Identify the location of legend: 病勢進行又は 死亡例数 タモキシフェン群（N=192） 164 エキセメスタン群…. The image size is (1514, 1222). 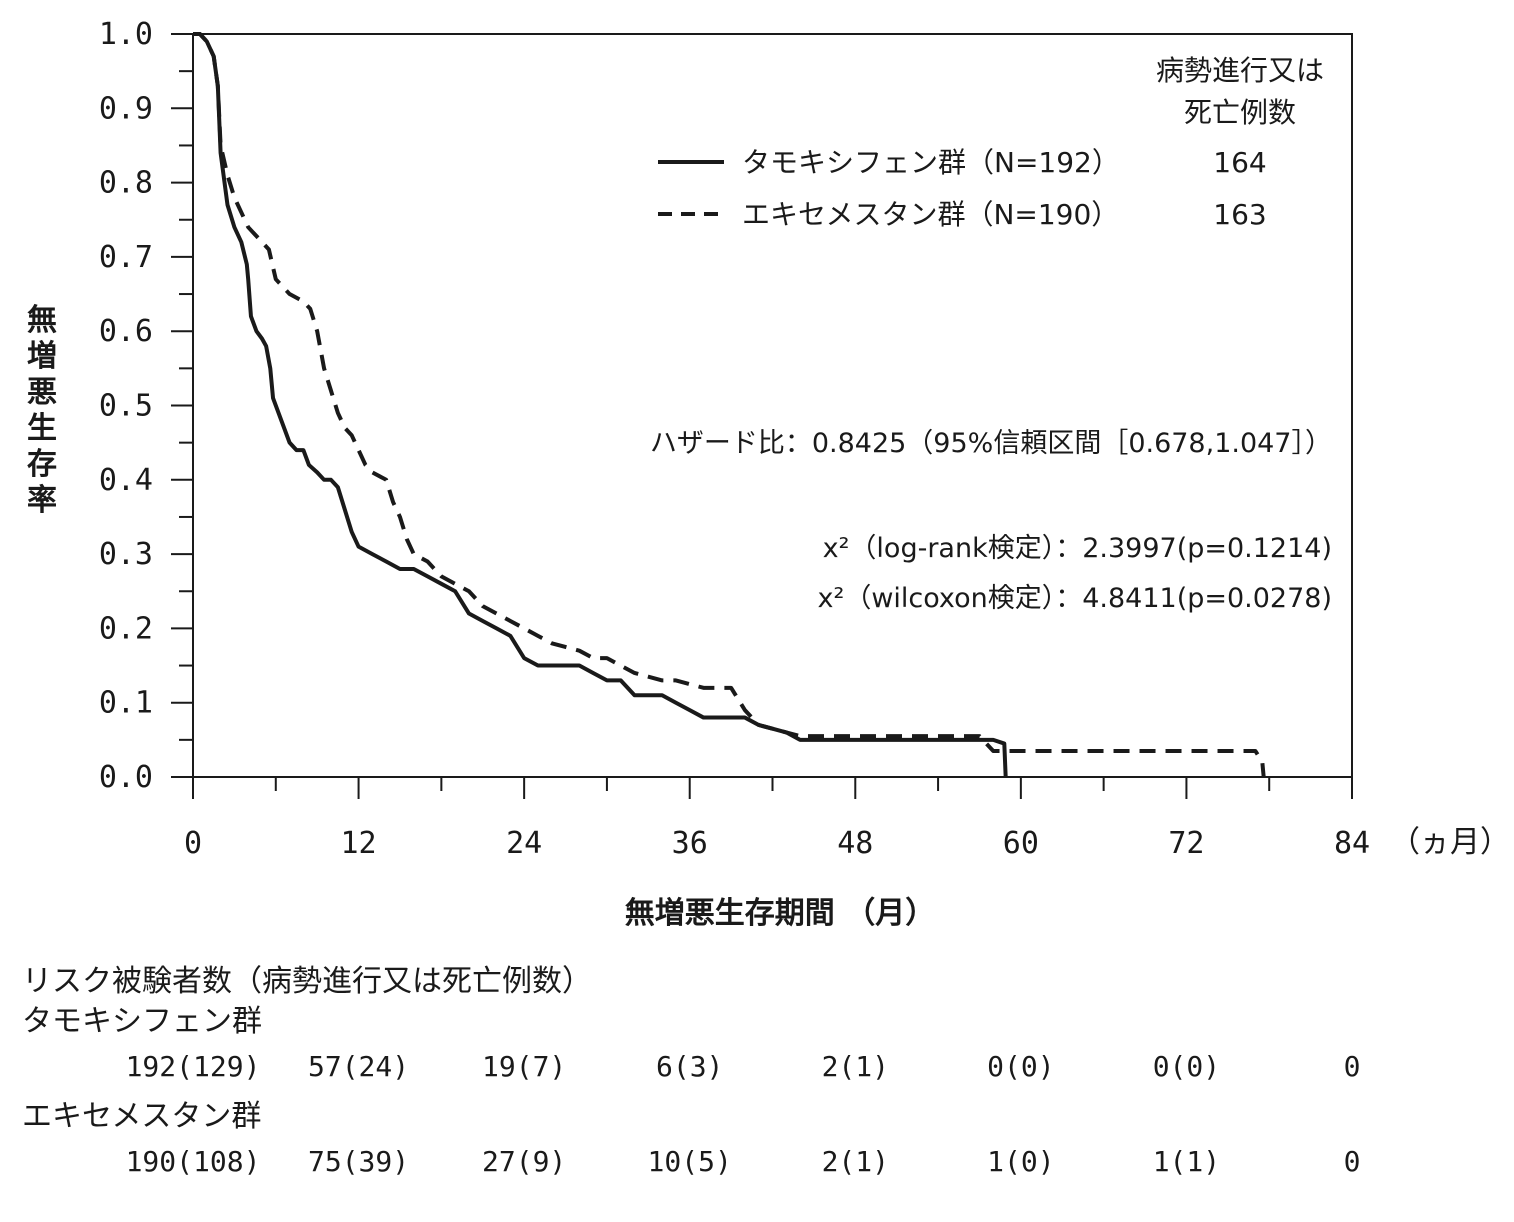
(991, 142).